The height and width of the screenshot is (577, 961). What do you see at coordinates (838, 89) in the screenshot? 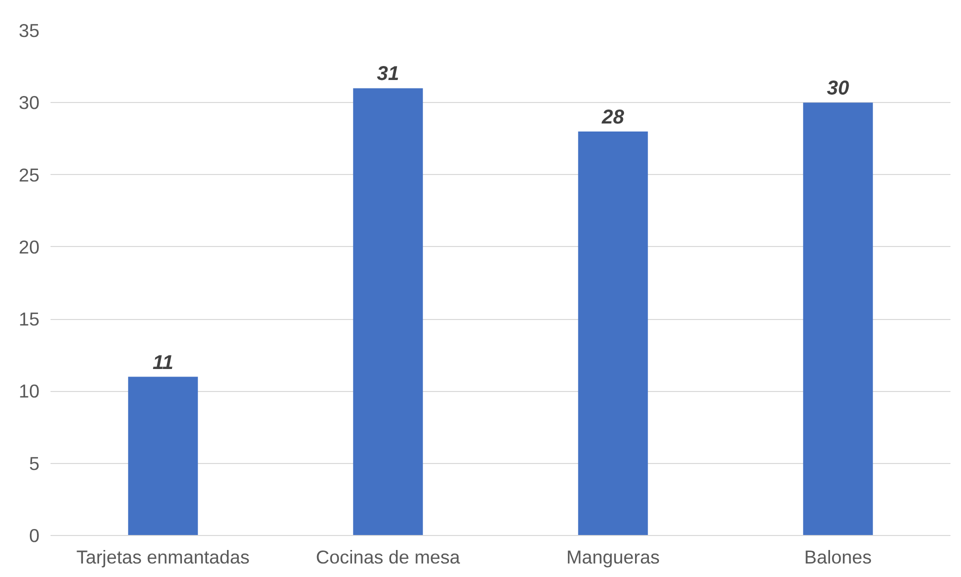
I see `data-label: 30` at bounding box center [838, 89].